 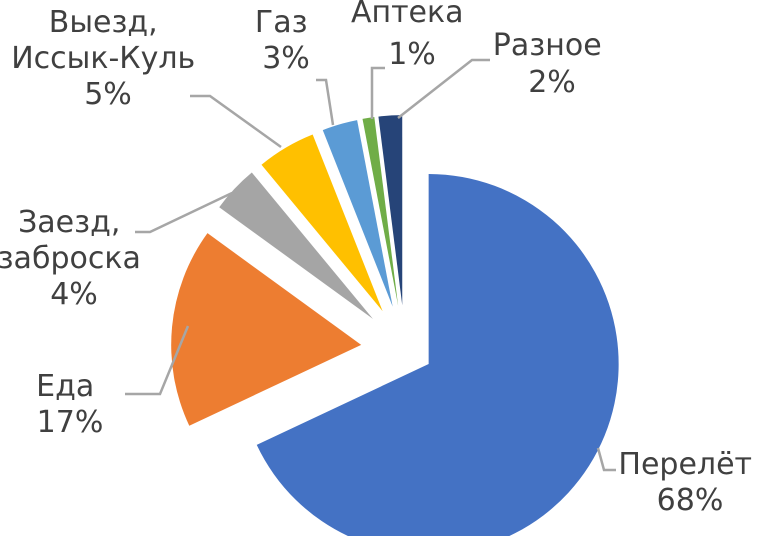 I want to click on leader-line-vyezd, so click(x=236, y=121).